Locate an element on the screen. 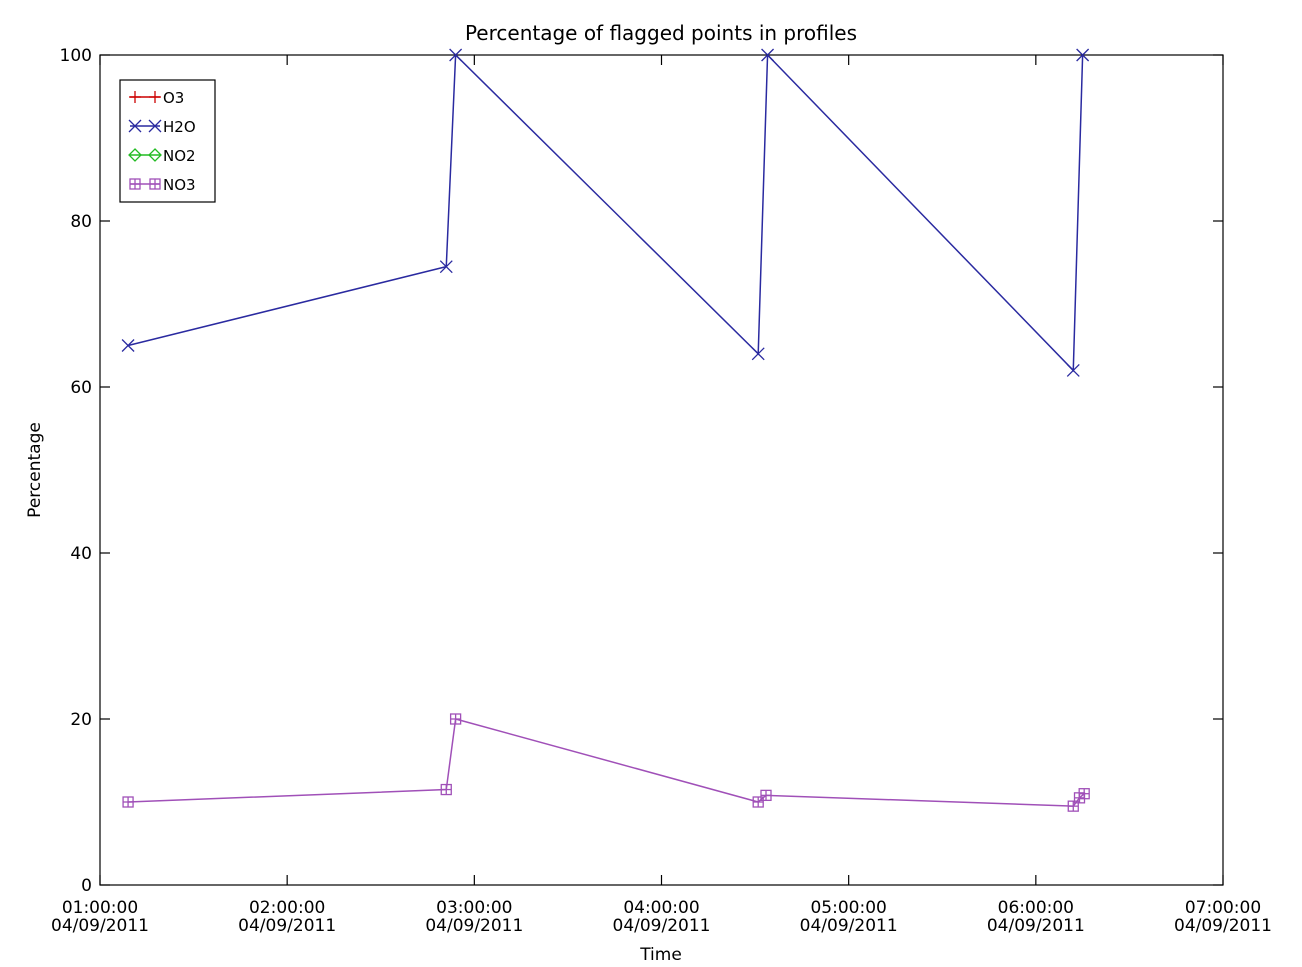  legend-entry-no3: NO3 is located at coordinates (162, 185).